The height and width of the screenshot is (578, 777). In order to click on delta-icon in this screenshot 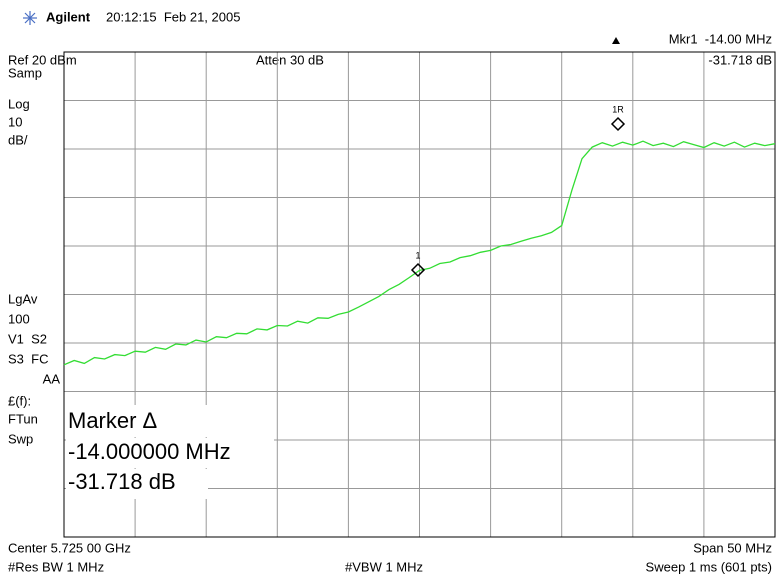, I will do `click(616, 40)`.